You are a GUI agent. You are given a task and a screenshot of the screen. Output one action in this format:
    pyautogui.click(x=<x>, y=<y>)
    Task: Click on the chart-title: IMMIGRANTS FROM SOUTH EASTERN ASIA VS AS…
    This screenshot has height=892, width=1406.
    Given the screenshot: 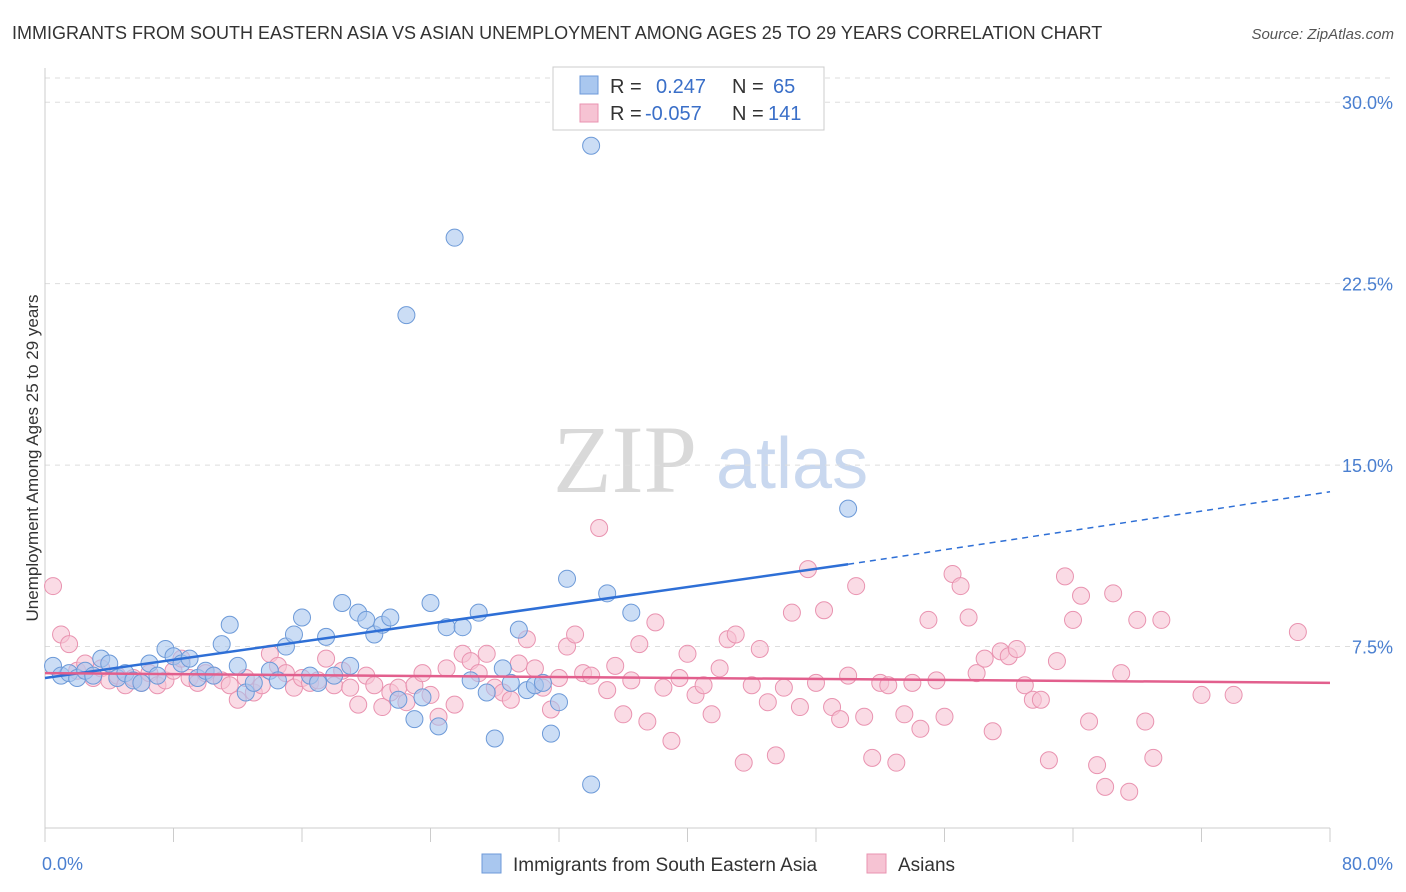 What is the action you would take?
    pyautogui.click(x=557, y=33)
    